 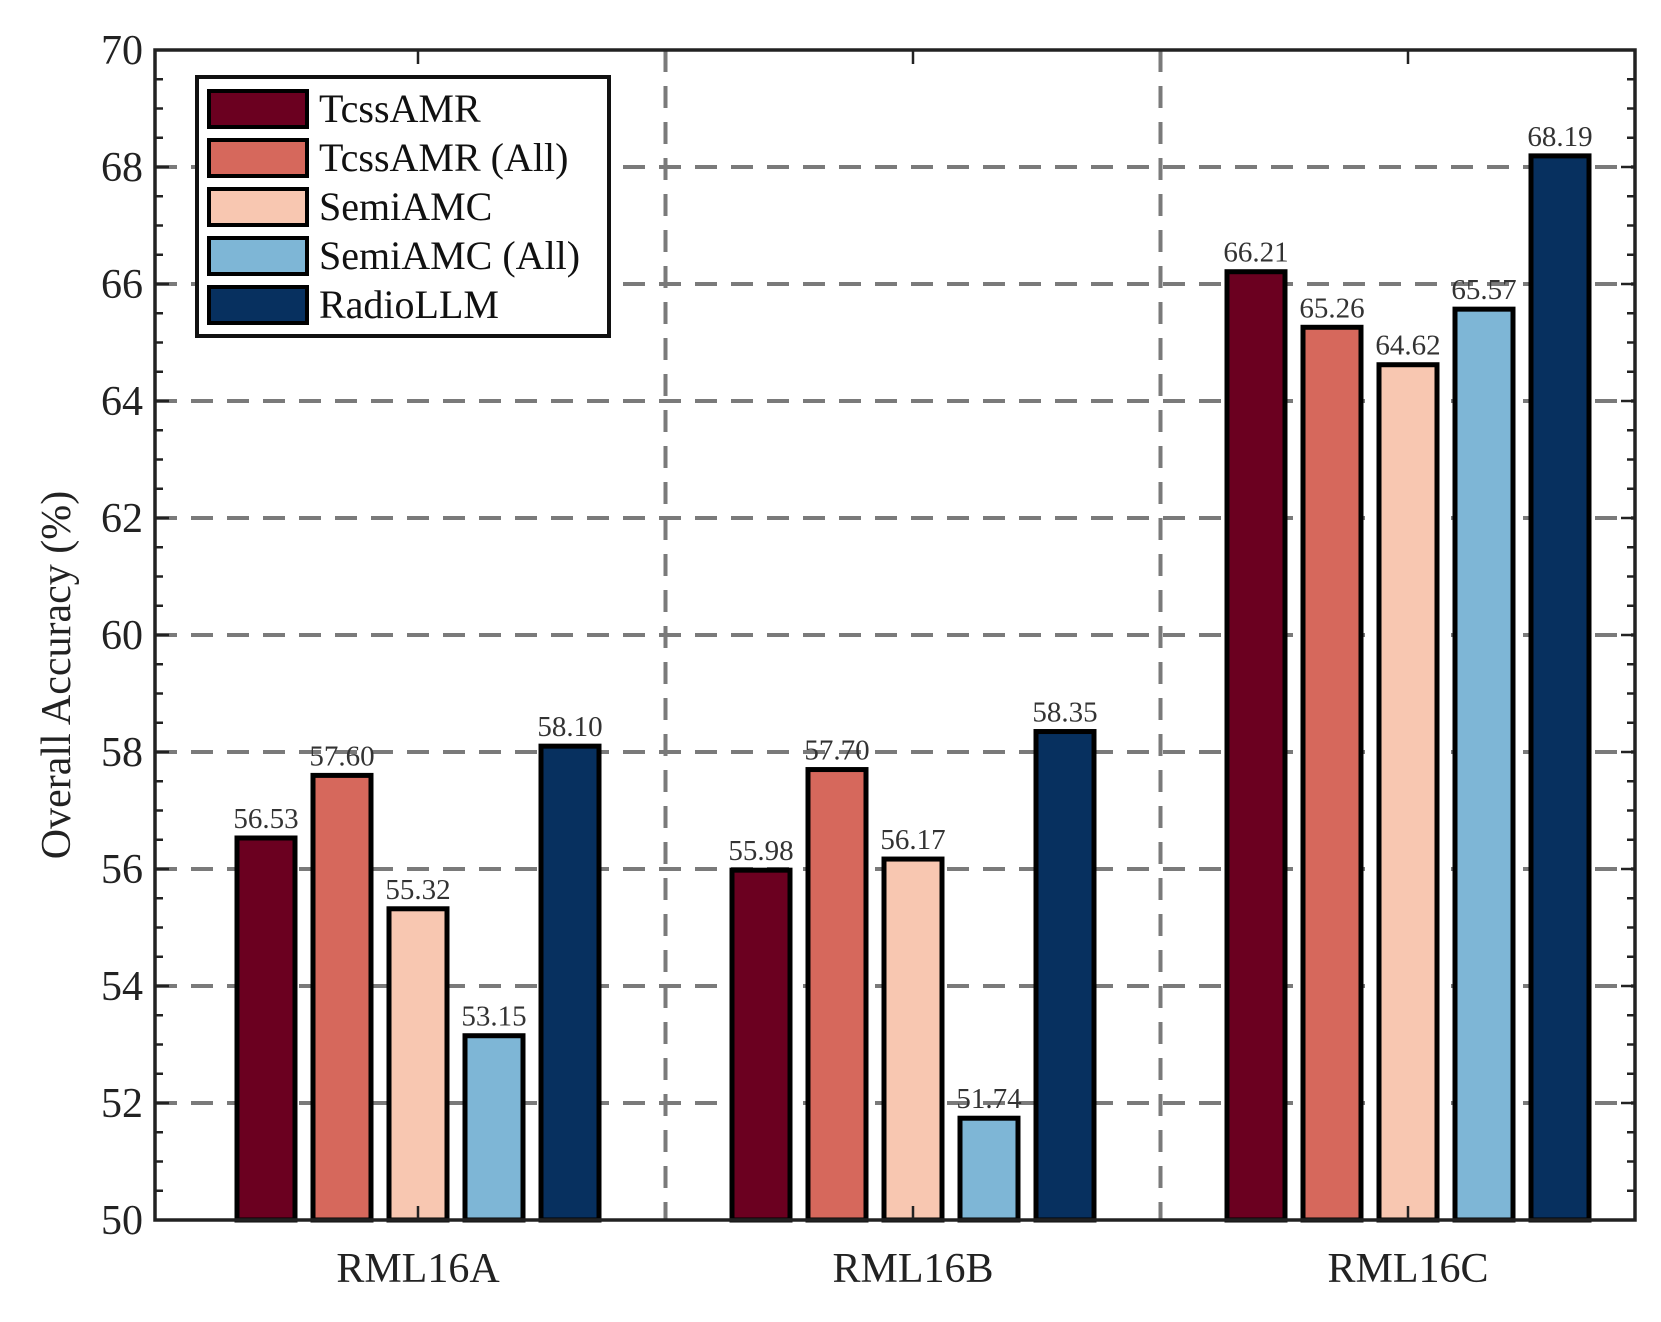 What do you see at coordinates (493, 1017) in the screenshot?
I see `data-label: 53.15` at bounding box center [493, 1017].